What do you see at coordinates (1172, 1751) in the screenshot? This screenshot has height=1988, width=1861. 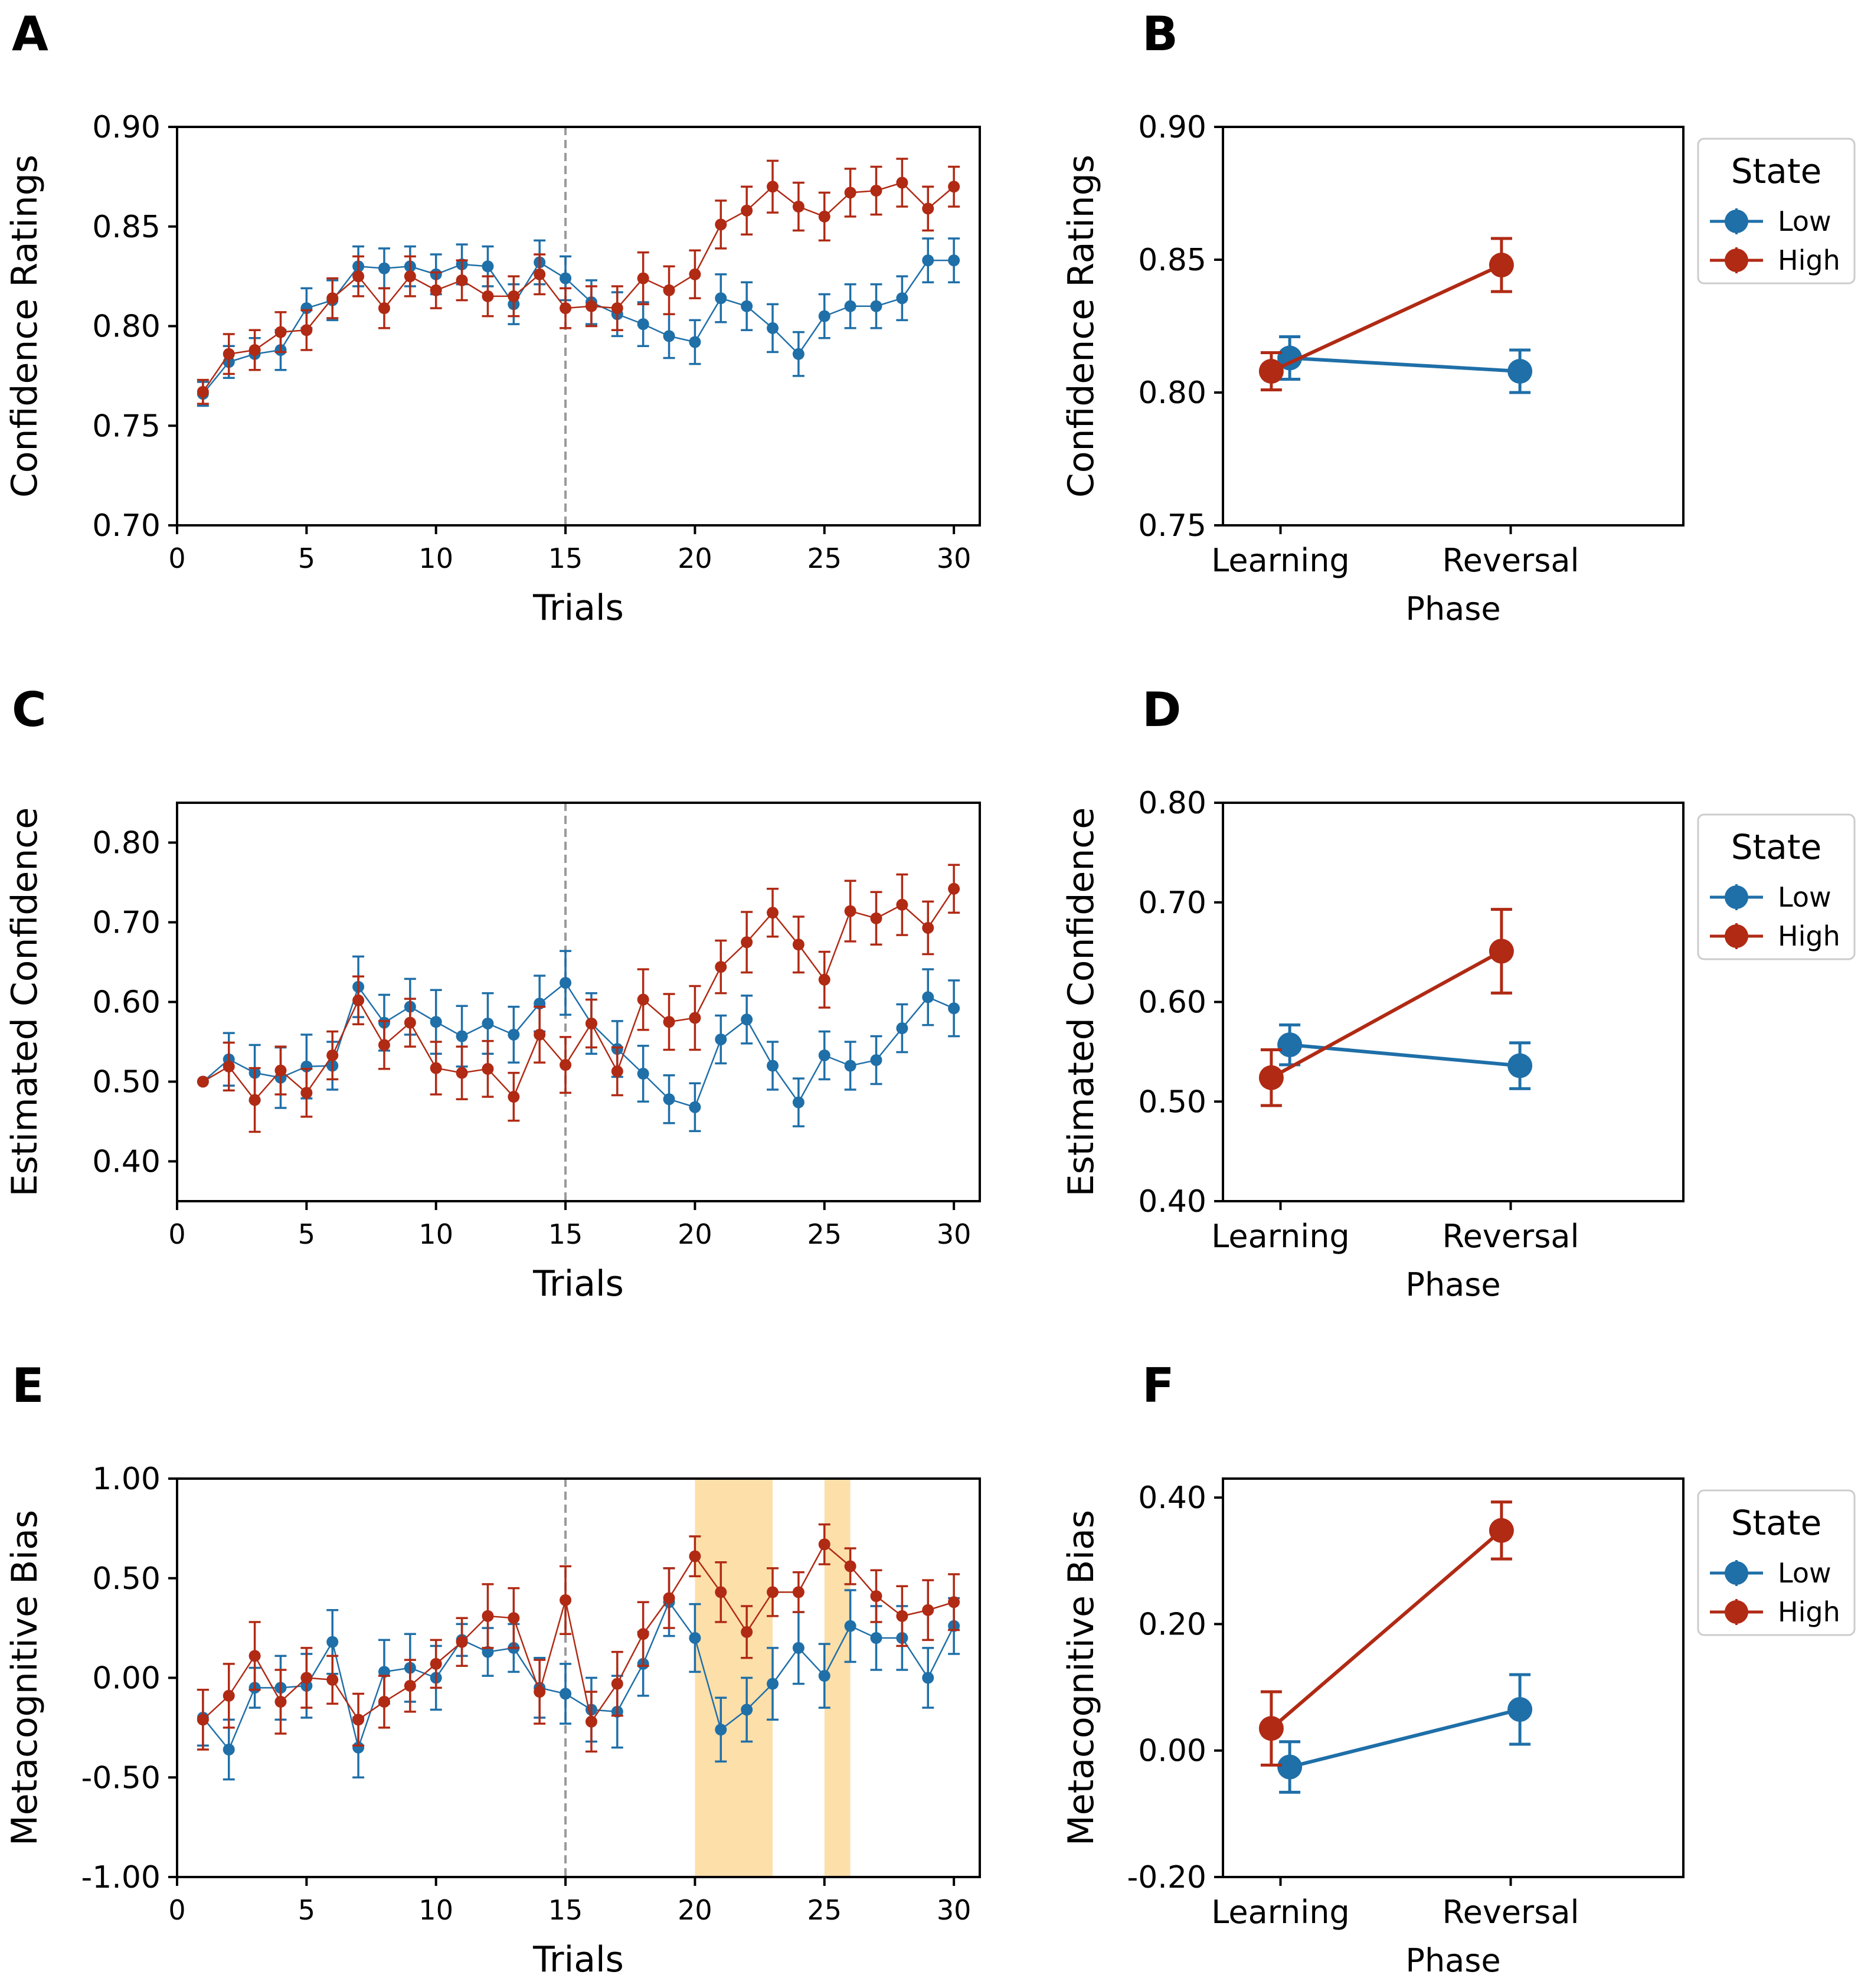 I see `y-tick-label: 0.00` at bounding box center [1172, 1751].